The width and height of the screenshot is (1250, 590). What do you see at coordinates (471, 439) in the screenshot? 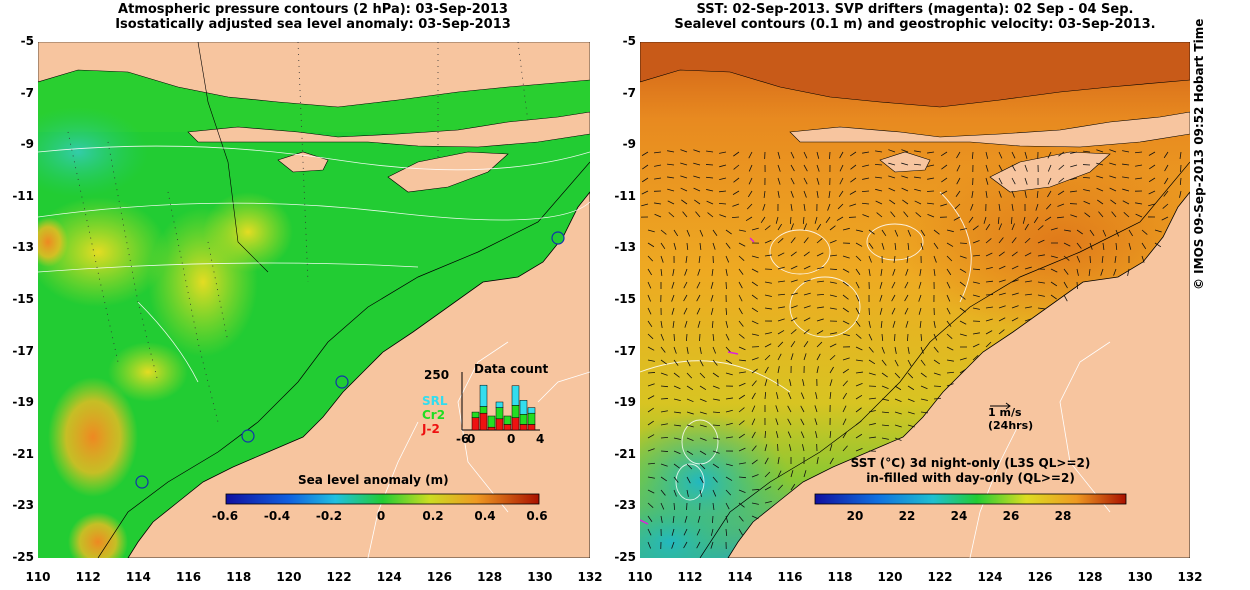
I see `inset-xtick: 0` at bounding box center [471, 439].